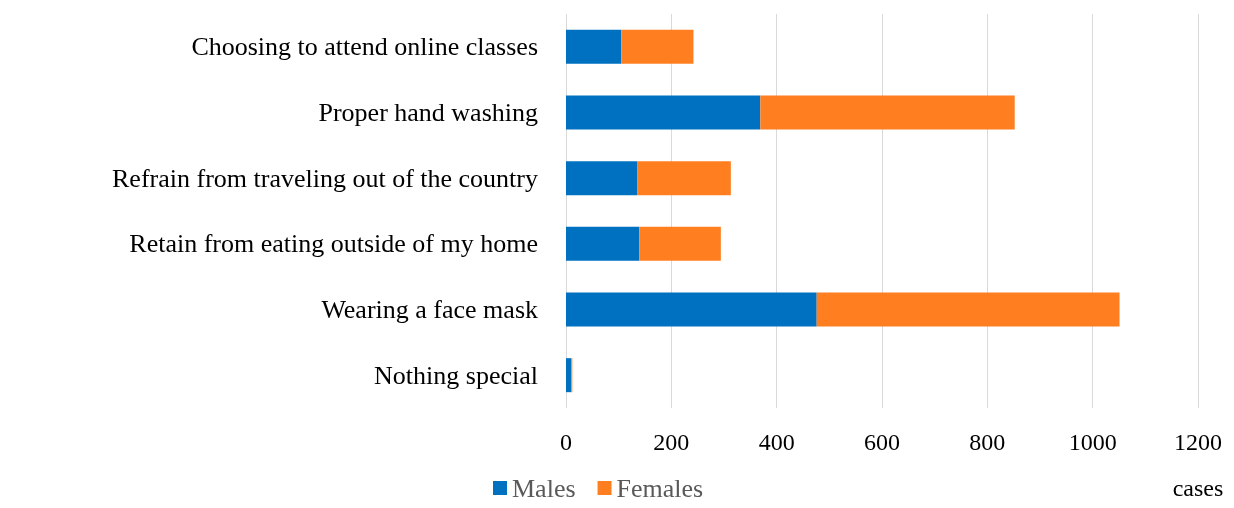 The image size is (1234, 508). Describe the element at coordinates (544, 488) in the screenshot. I see `legend-label: Males` at that location.